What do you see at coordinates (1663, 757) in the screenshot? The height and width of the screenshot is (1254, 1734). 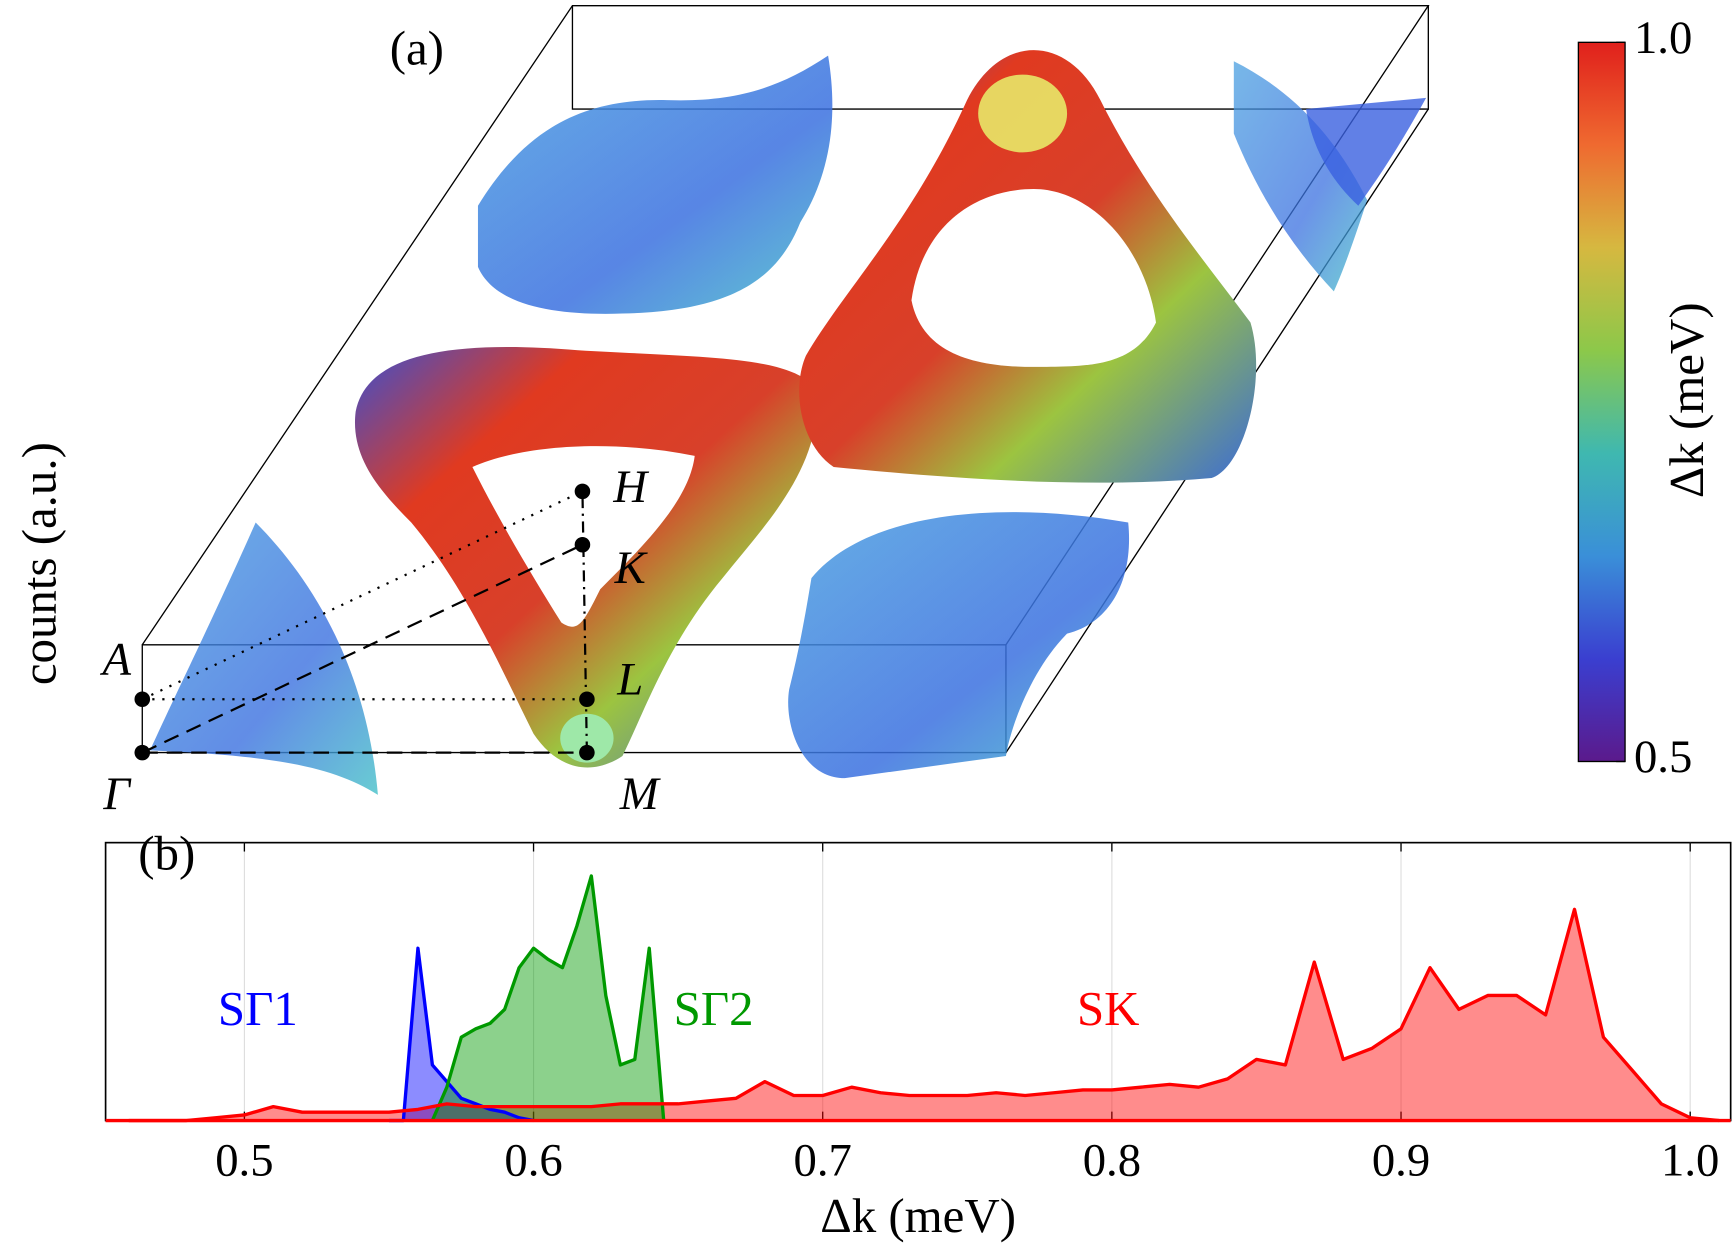 I see `colorbar-tick-label: 0.5` at bounding box center [1663, 757].